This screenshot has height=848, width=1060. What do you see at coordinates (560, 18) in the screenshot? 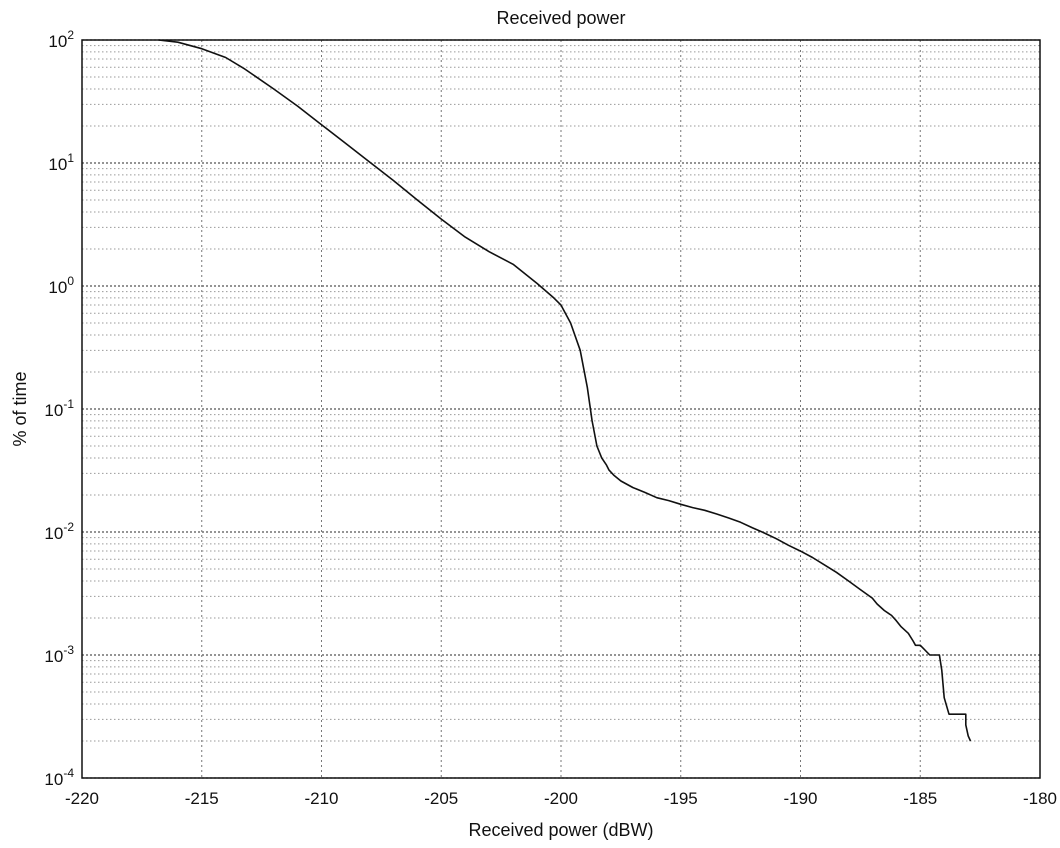
I see `chart-title: Received power` at bounding box center [560, 18].